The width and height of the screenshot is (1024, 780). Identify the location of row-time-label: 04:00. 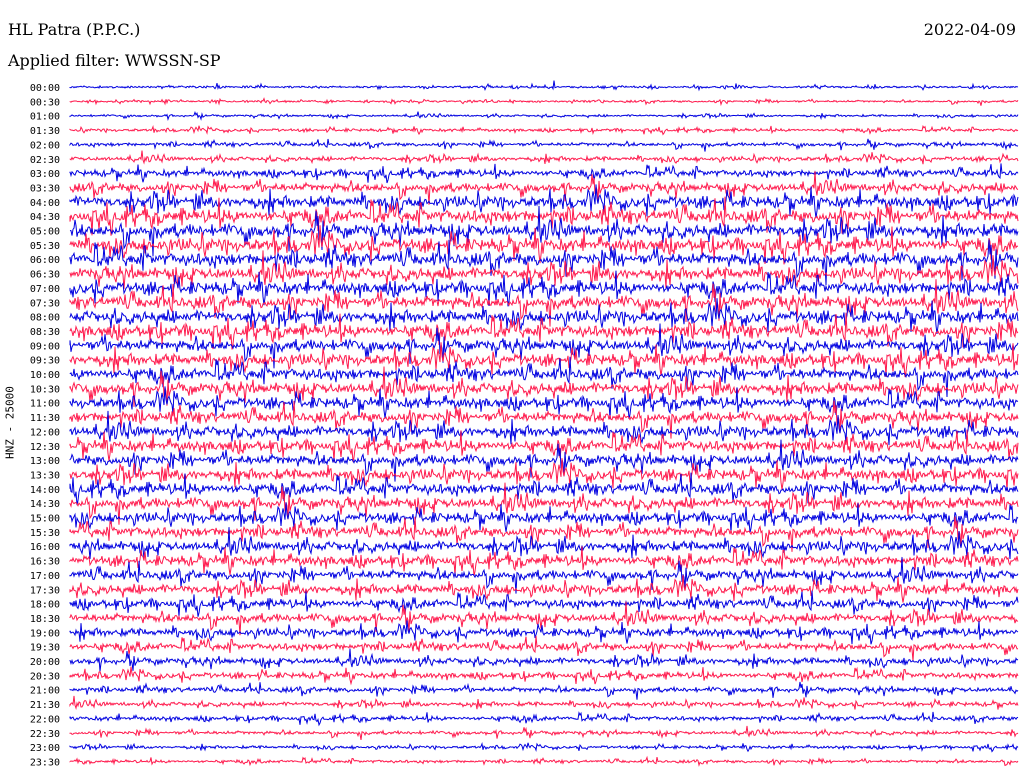
(45, 203).